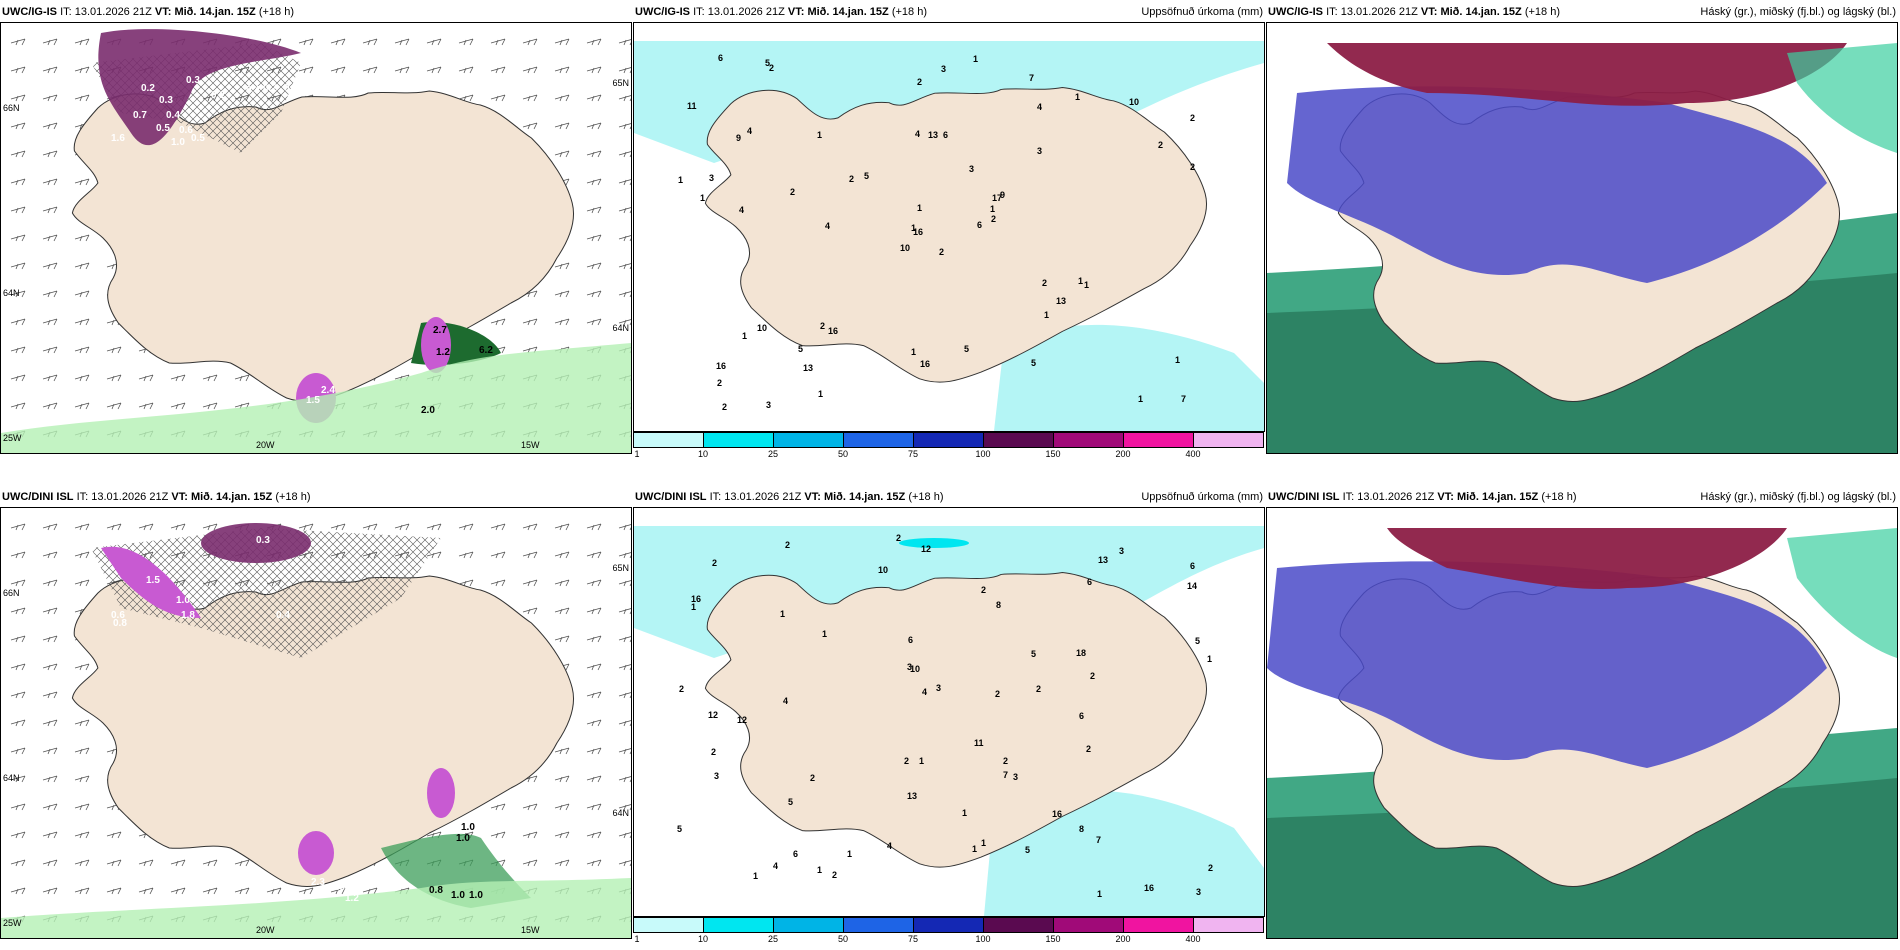 This screenshot has width=1900, height=950. I want to click on rain-band, so click(316, 398).